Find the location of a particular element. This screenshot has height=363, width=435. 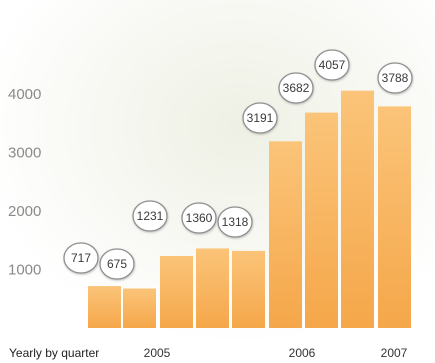

value-bubble: 4057 is located at coordinates (332, 65).